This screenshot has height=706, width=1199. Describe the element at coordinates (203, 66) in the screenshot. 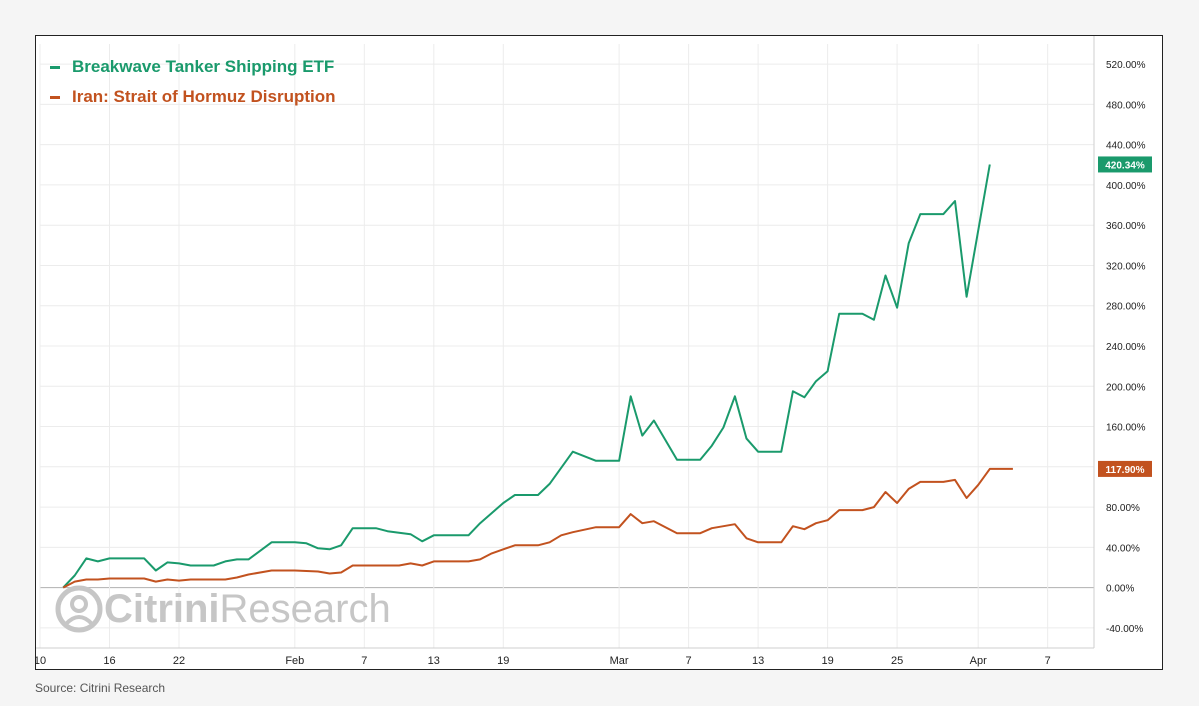

I see `legend-label-etf: Breakwave Tanker Shipping ETF` at that location.